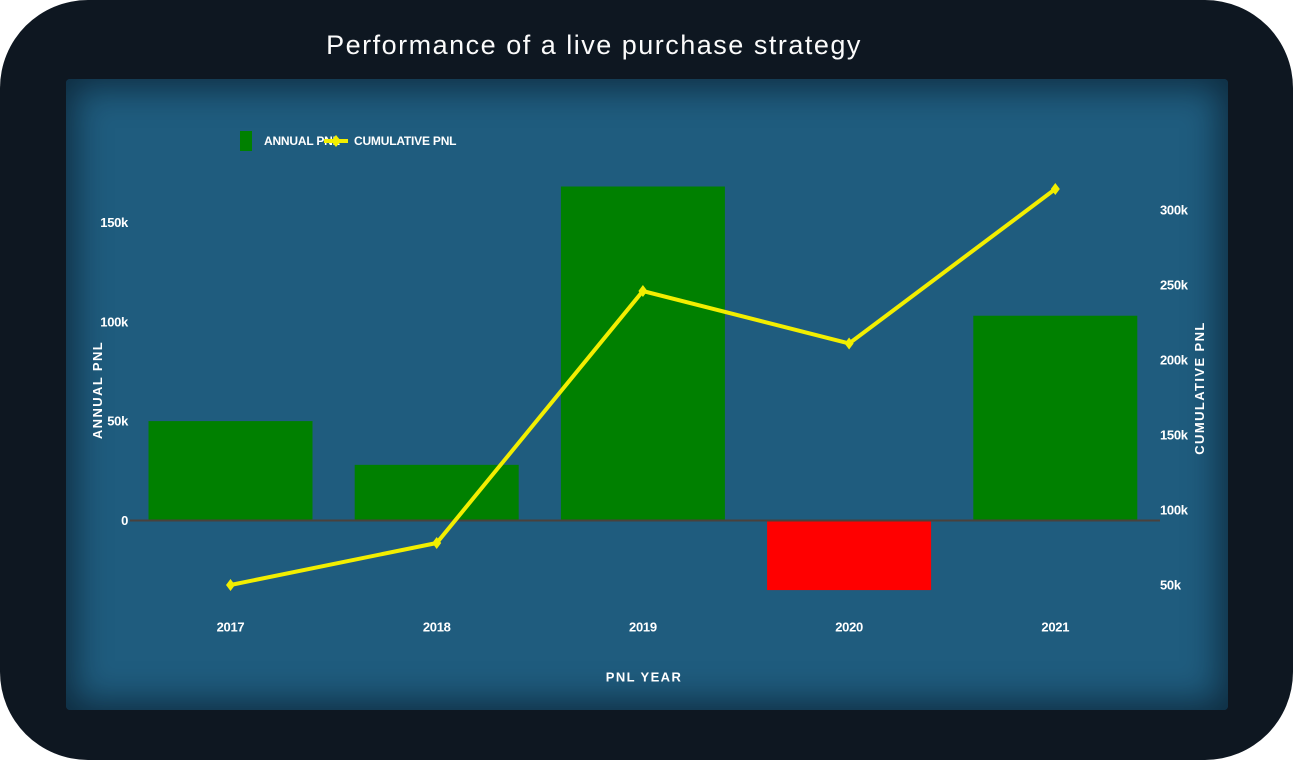 This screenshot has width=1293, height=760. Describe the element at coordinates (231, 627) in the screenshot. I see `x-axis-tick-2017: 2017` at that location.